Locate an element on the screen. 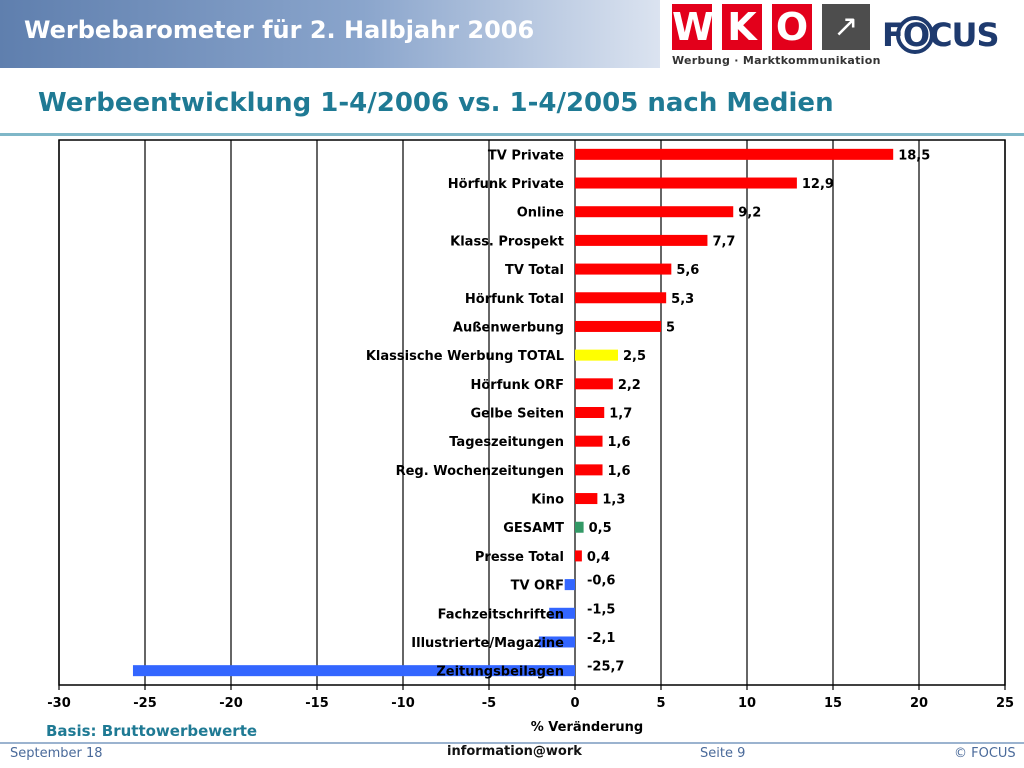  category-label: Fachzeitschriften is located at coordinates (501, 614).